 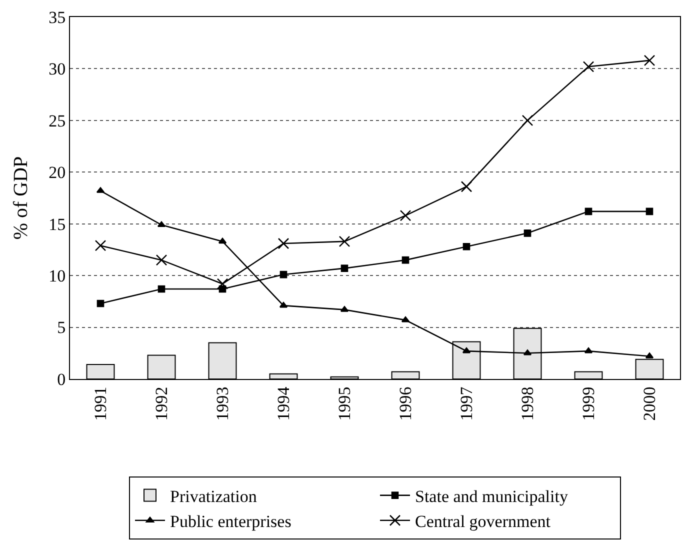 What do you see at coordinates (214, 496) in the screenshot?
I see `legend-label: Privatization` at bounding box center [214, 496].